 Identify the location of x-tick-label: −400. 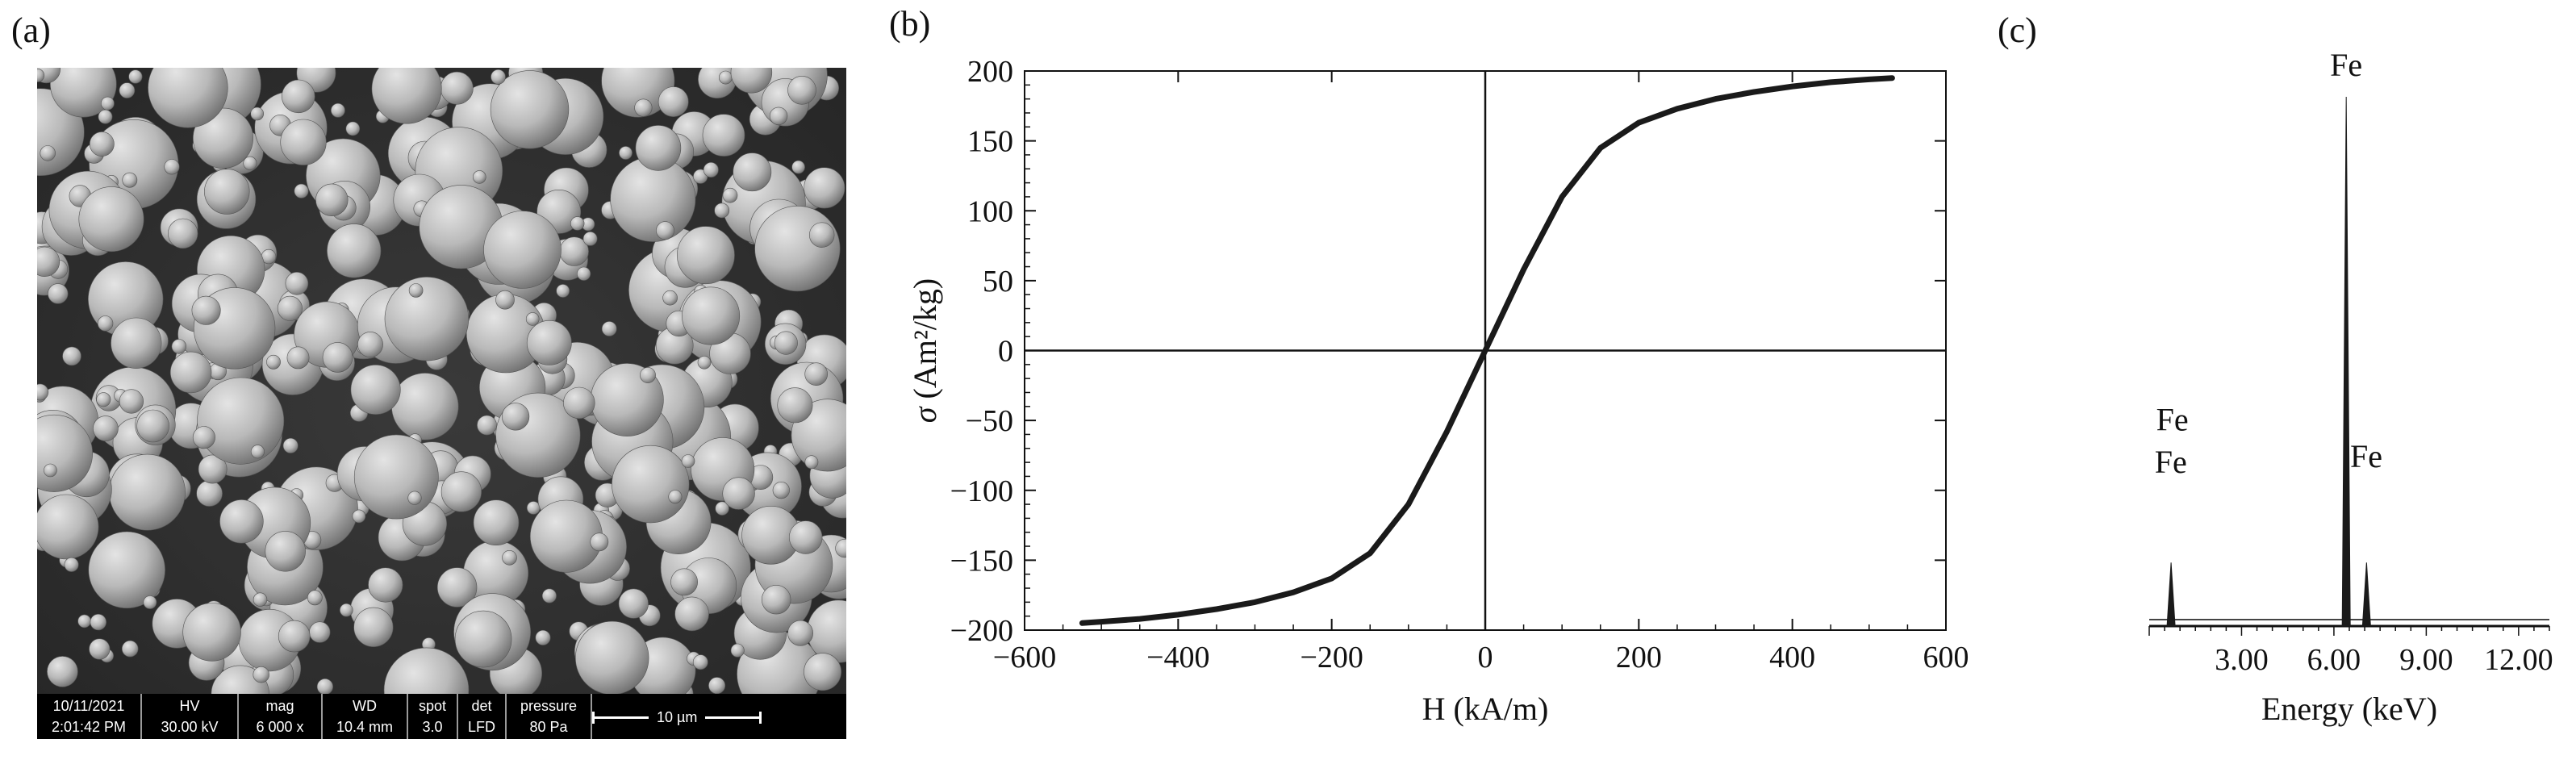
(1177, 657).